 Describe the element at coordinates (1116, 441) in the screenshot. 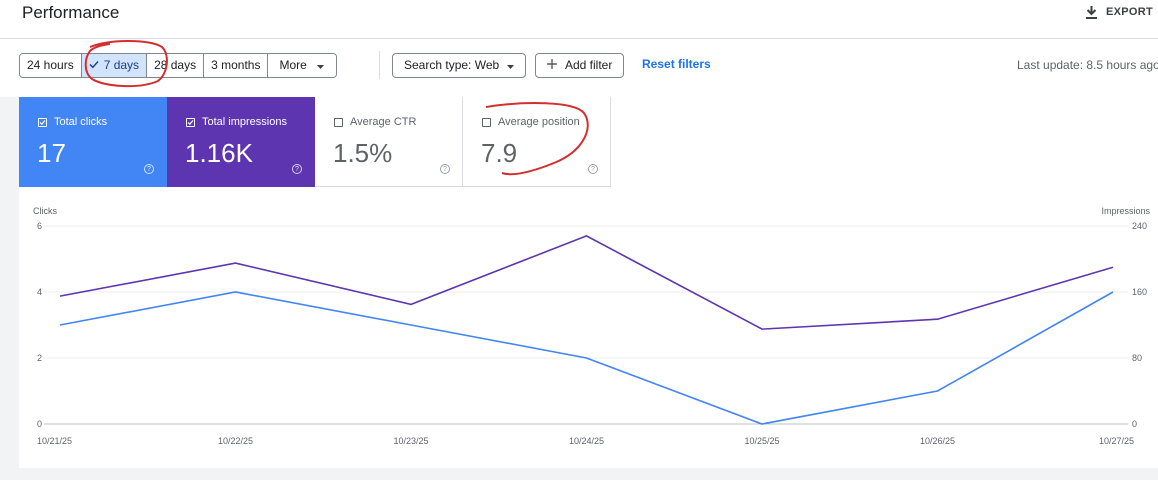

I see `x-tick-label: 10/27/25` at that location.